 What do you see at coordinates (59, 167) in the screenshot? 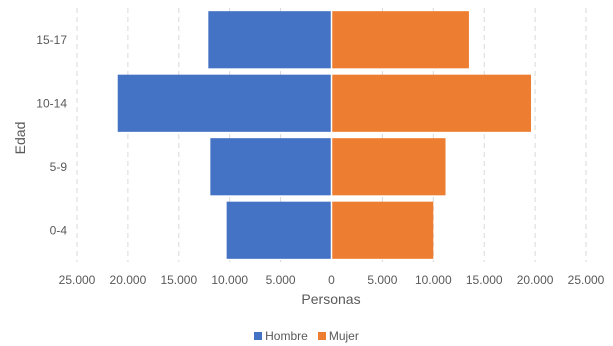
I see `y-tick-label: 5-9` at bounding box center [59, 167].